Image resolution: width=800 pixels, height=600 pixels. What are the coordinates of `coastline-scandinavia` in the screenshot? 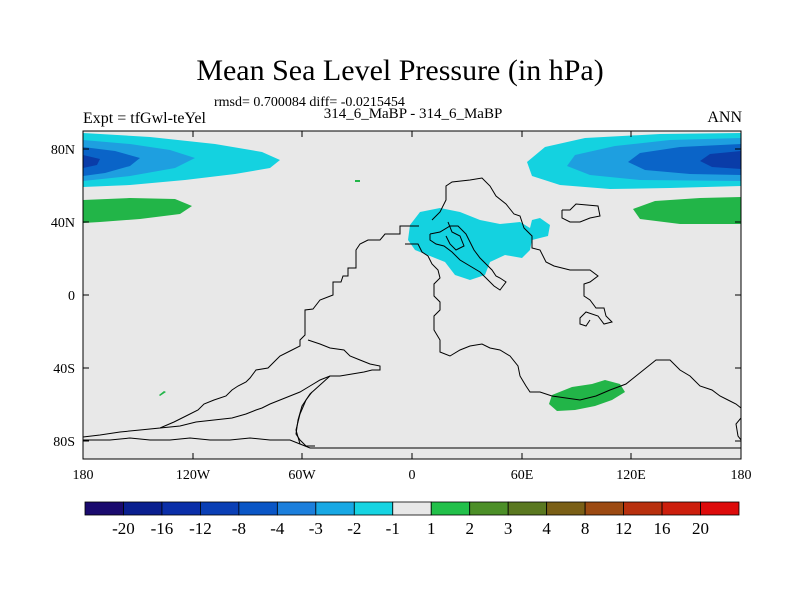 It's located at (581, 213).